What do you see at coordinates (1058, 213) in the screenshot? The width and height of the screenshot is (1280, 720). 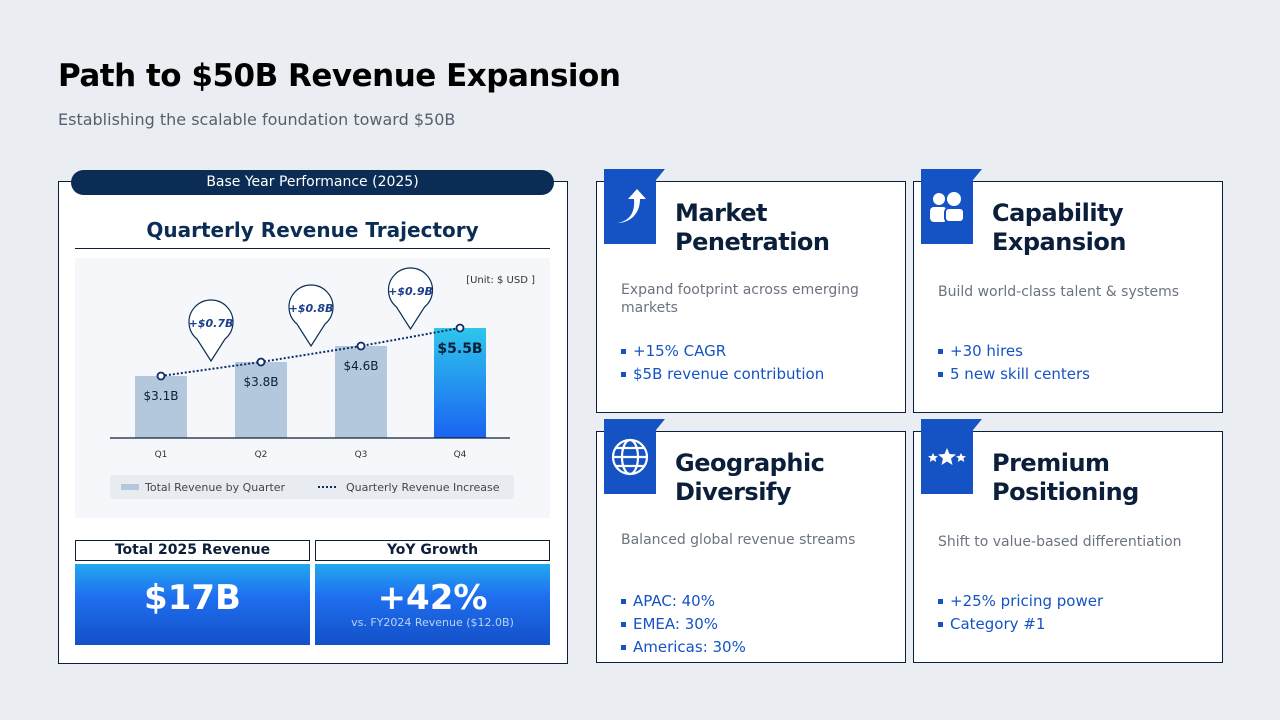 I see `card-title-line1: Capability` at bounding box center [1058, 213].